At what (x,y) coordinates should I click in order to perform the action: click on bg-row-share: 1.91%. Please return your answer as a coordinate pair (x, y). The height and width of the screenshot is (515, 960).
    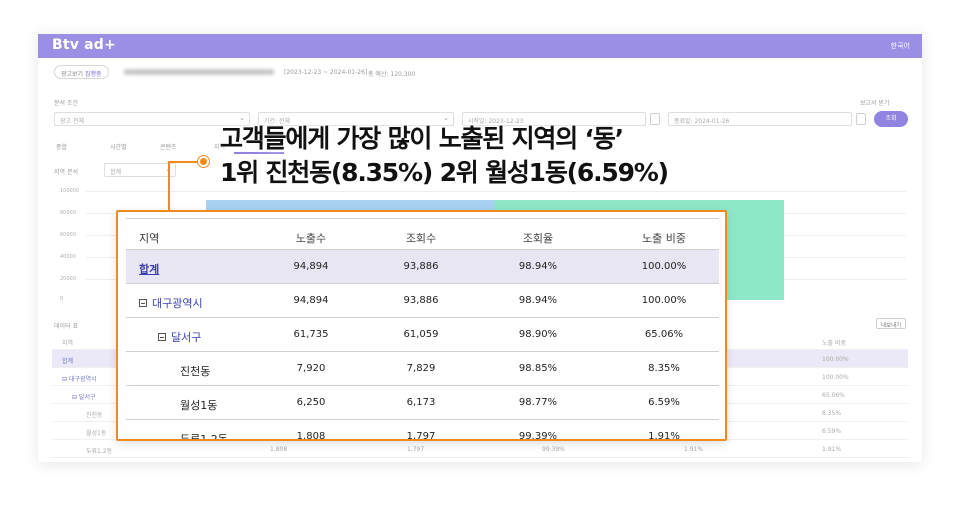
    Looking at the image, I should click on (832, 449).